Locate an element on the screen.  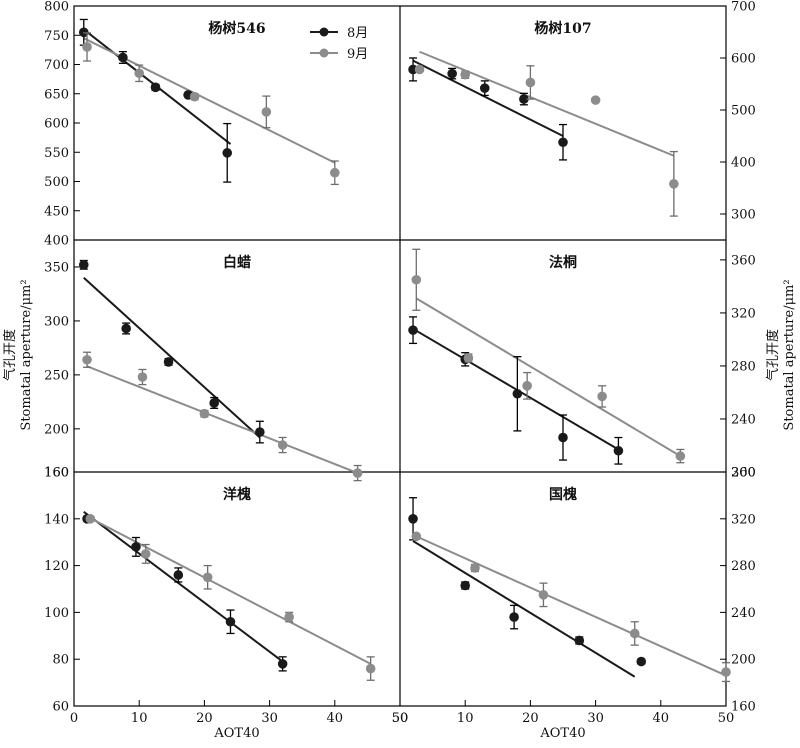
y-tick-label: 320 is located at coordinates (743, 313).